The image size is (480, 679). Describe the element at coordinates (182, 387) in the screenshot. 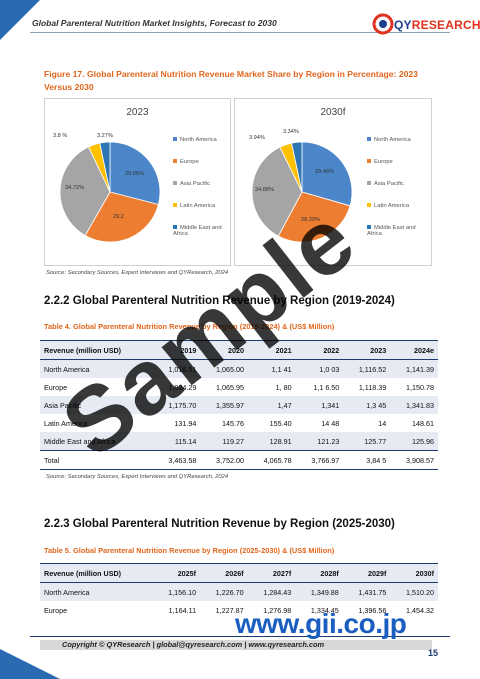

I see `table-cell: 1,024.29` at that location.